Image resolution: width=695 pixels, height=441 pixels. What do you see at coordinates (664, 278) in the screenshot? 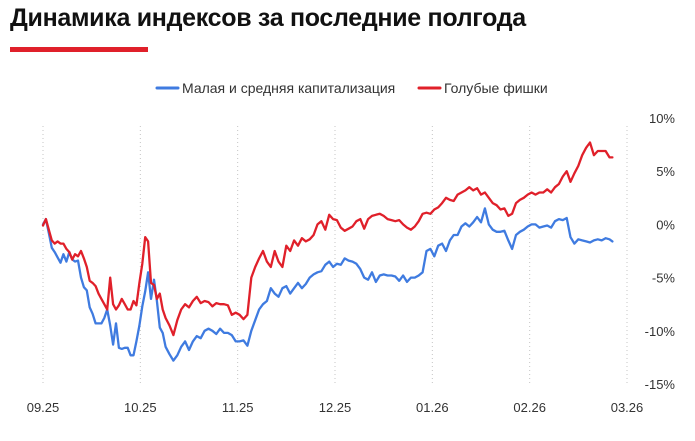
I see `y-tick-label: -5%` at bounding box center [664, 278].